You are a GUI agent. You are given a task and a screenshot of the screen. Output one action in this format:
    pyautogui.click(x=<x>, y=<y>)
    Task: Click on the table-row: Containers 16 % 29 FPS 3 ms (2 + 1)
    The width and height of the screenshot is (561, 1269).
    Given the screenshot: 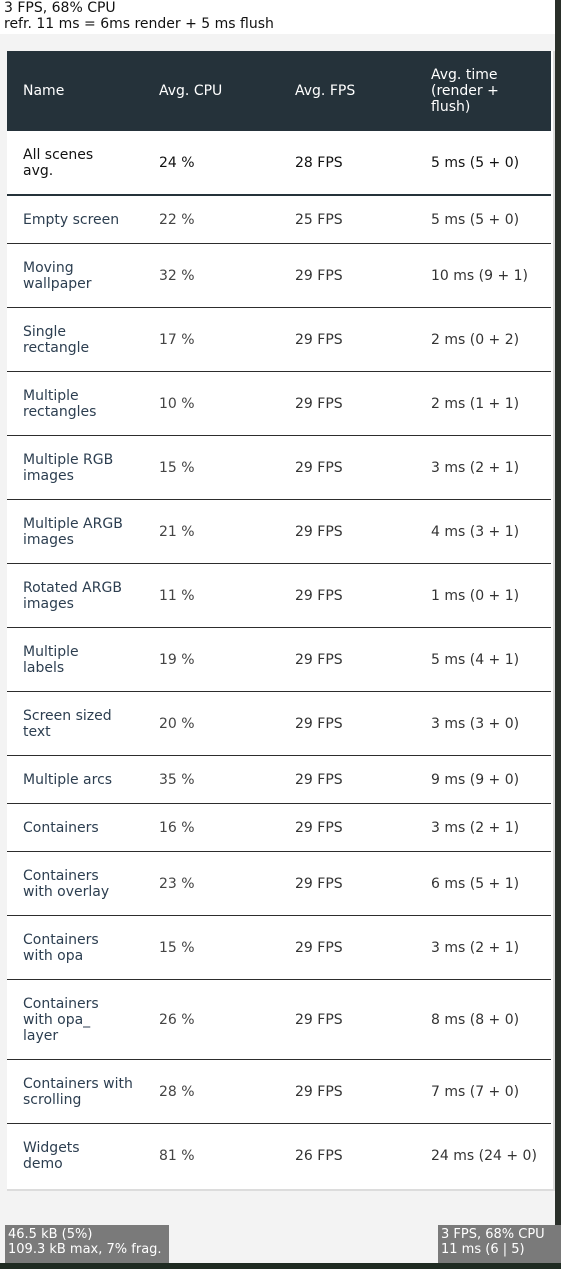 What is the action you would take?
    pyautogui.click(x=279, y=827)
    